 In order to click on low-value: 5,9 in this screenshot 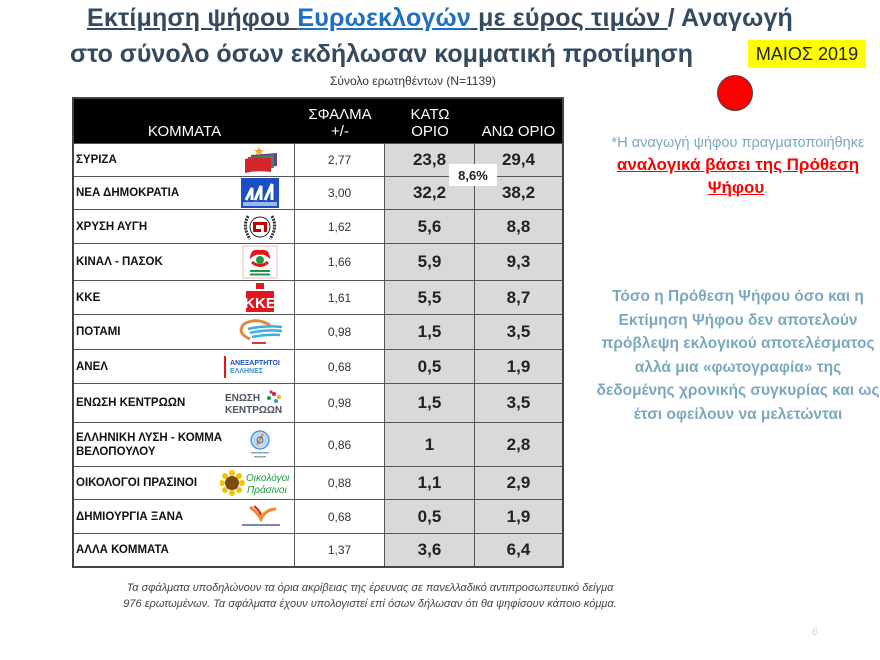, I will do `click(430, 262)`.